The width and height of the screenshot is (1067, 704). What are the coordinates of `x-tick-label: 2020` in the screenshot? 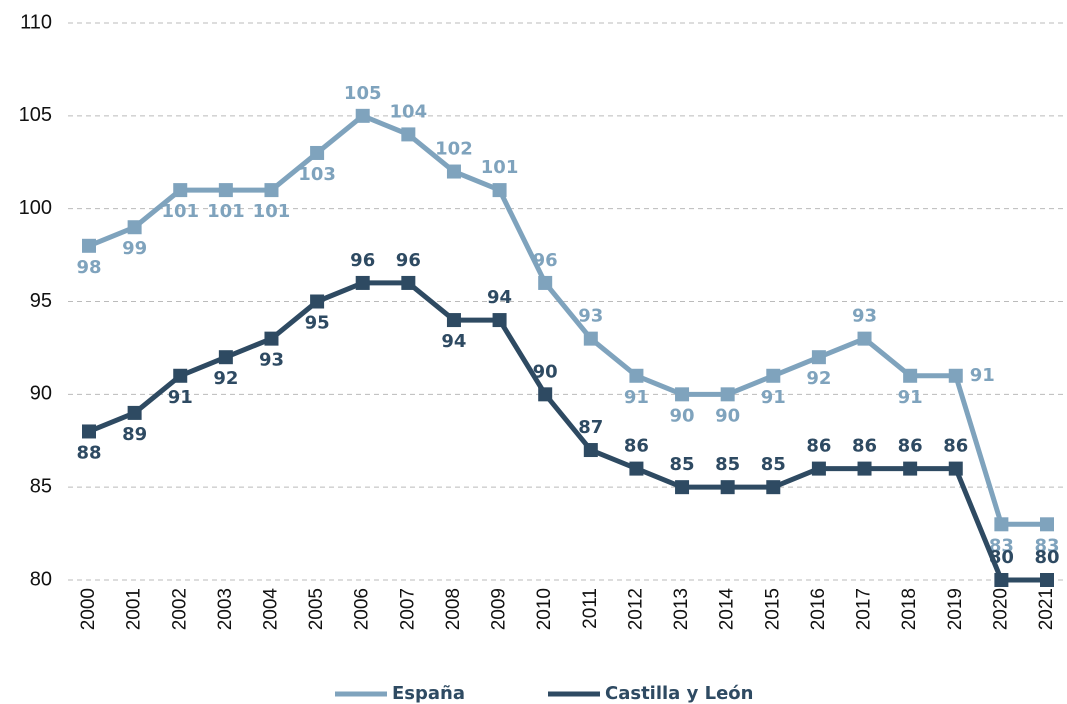 It's located at (1000, 609).